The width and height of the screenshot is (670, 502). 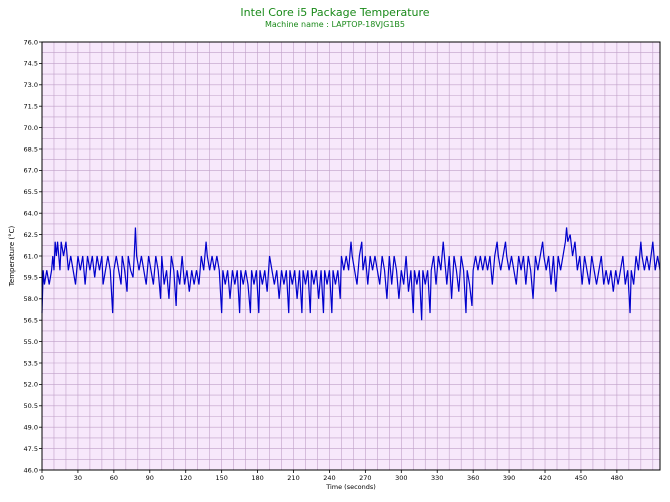 What do you see at coordinates (473, 478) in the screenshot?
I see `x-tick-label: 360` at bounding box center [473, 478].